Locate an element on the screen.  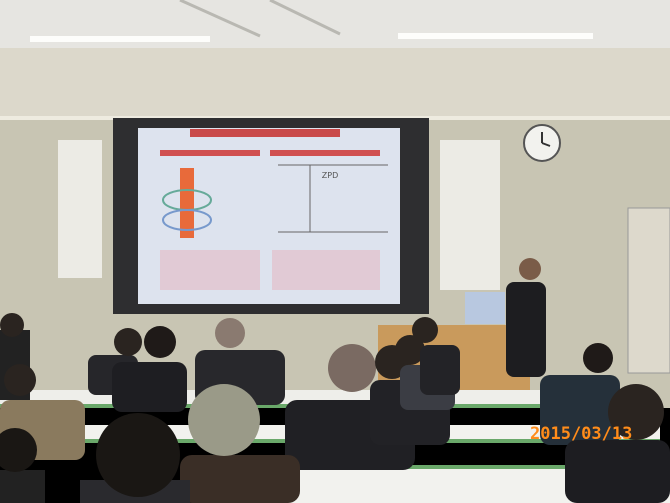
podium-part is located at coordinates (485, 308).